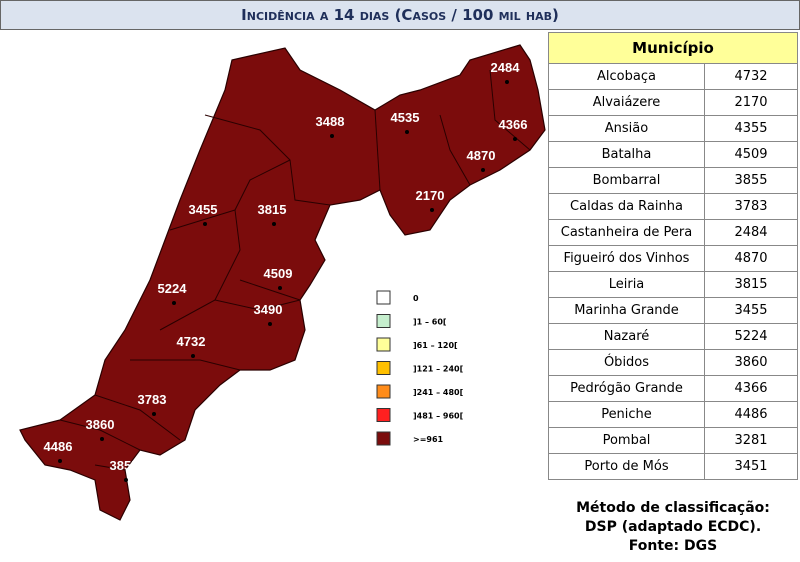 The width and height of the screenshot is (800, 562). Describe the element at coordinates (124, 465) in the screenshot. I see `map-label: 3855` at that location.